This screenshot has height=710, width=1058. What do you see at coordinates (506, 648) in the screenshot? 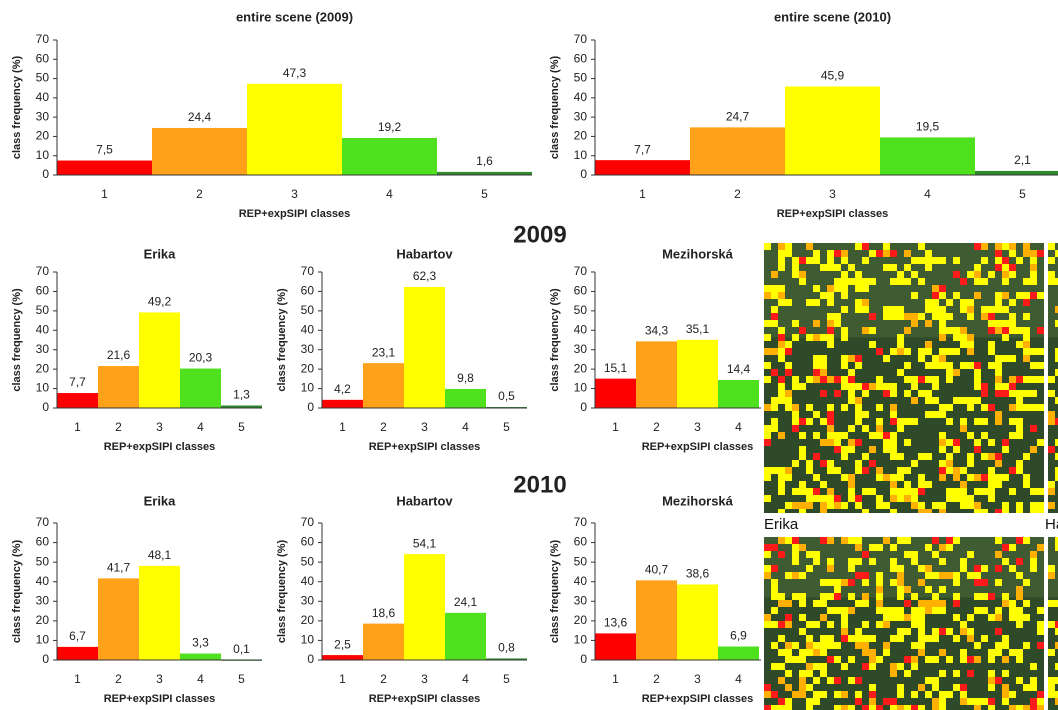
I see `value-label: 0,8` at bounding box center [506, 648].